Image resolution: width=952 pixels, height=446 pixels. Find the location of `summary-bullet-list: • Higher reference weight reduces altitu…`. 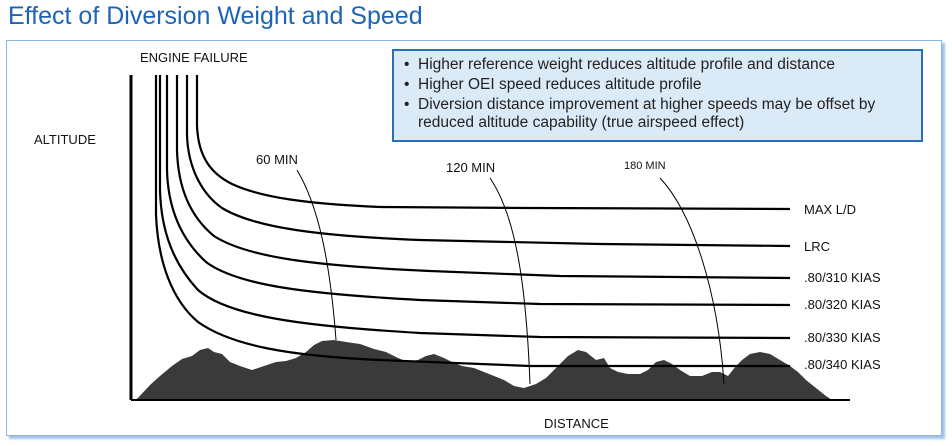

summary-bullet-list: • Higher reference weight reduces altitu… is located at coordinates (657, 94).